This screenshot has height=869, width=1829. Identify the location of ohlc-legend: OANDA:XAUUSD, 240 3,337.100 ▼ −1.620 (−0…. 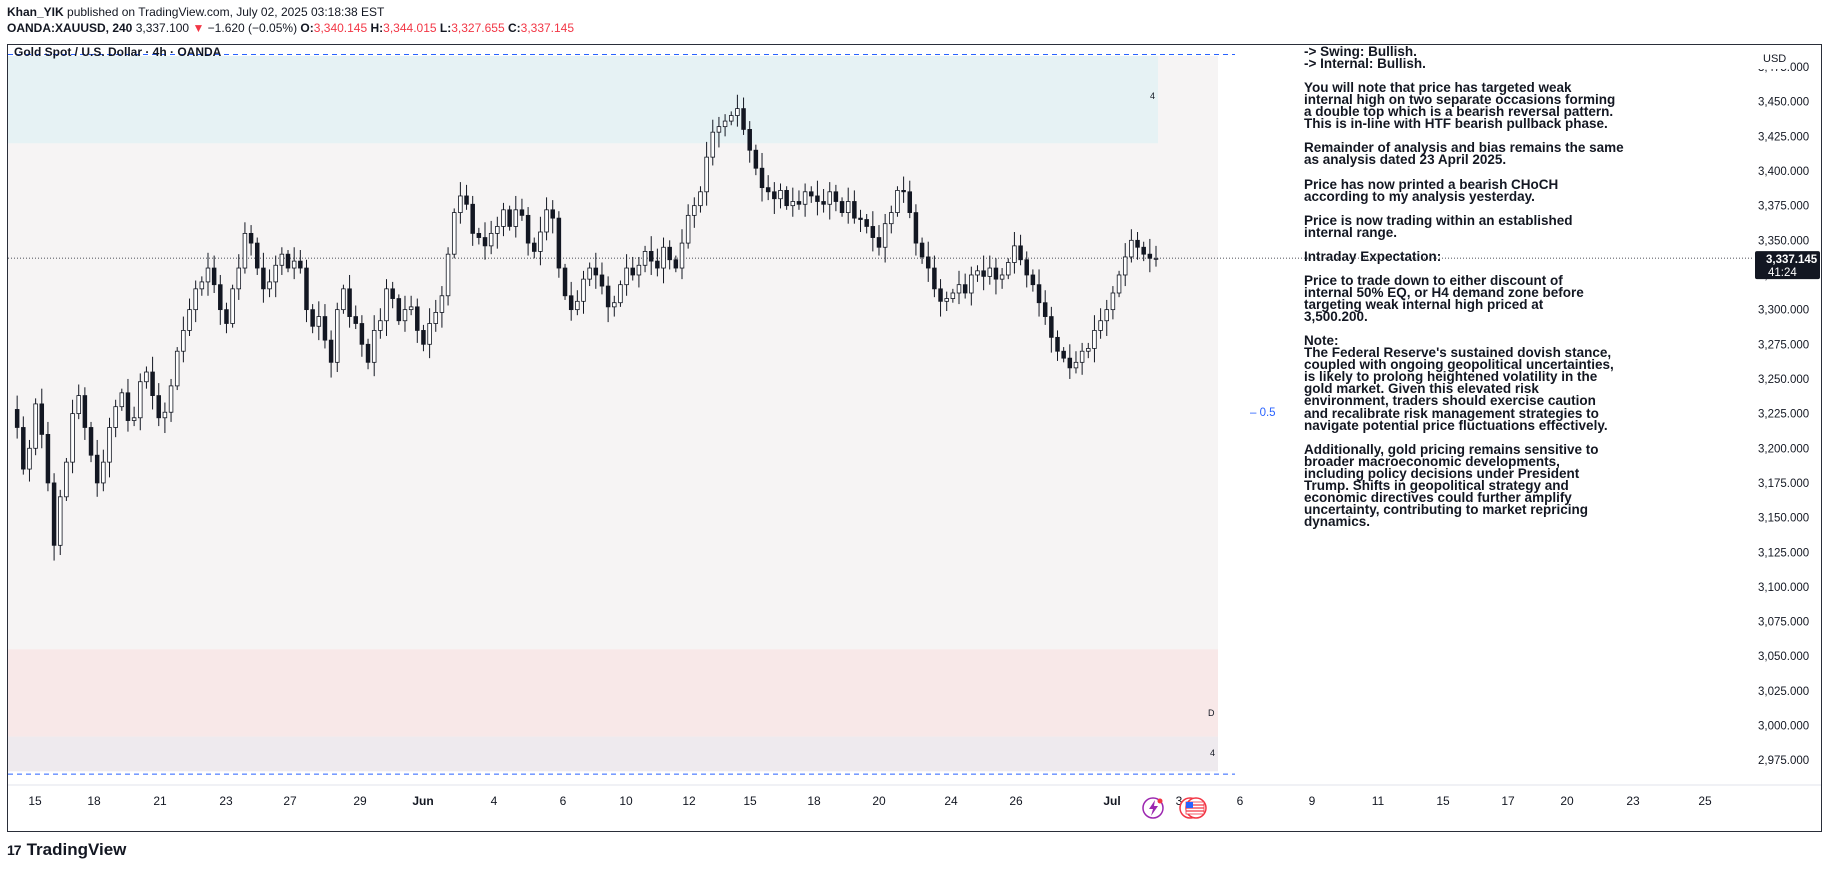
(290, 28).